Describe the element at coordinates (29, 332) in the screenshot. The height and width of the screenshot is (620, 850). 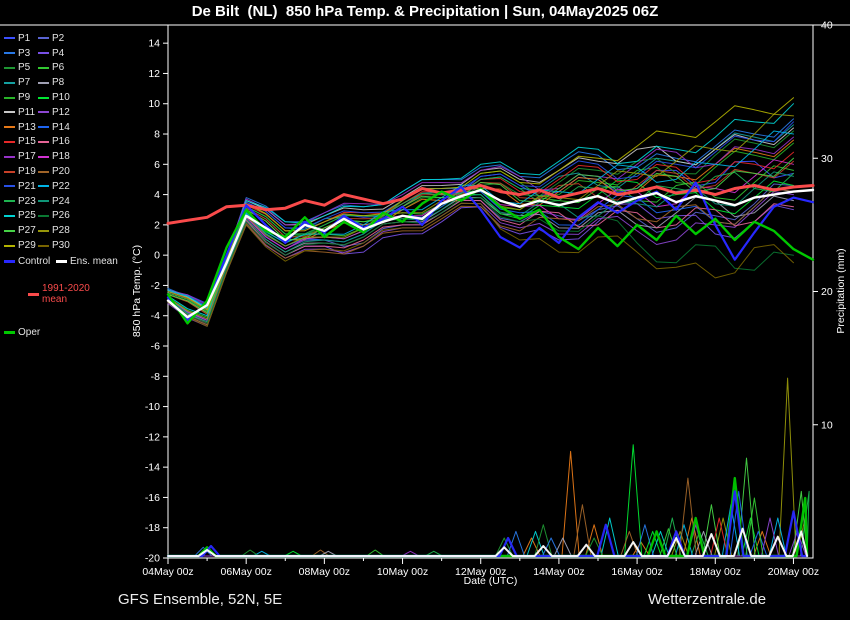
I see `legend-label: Oper` at that location.